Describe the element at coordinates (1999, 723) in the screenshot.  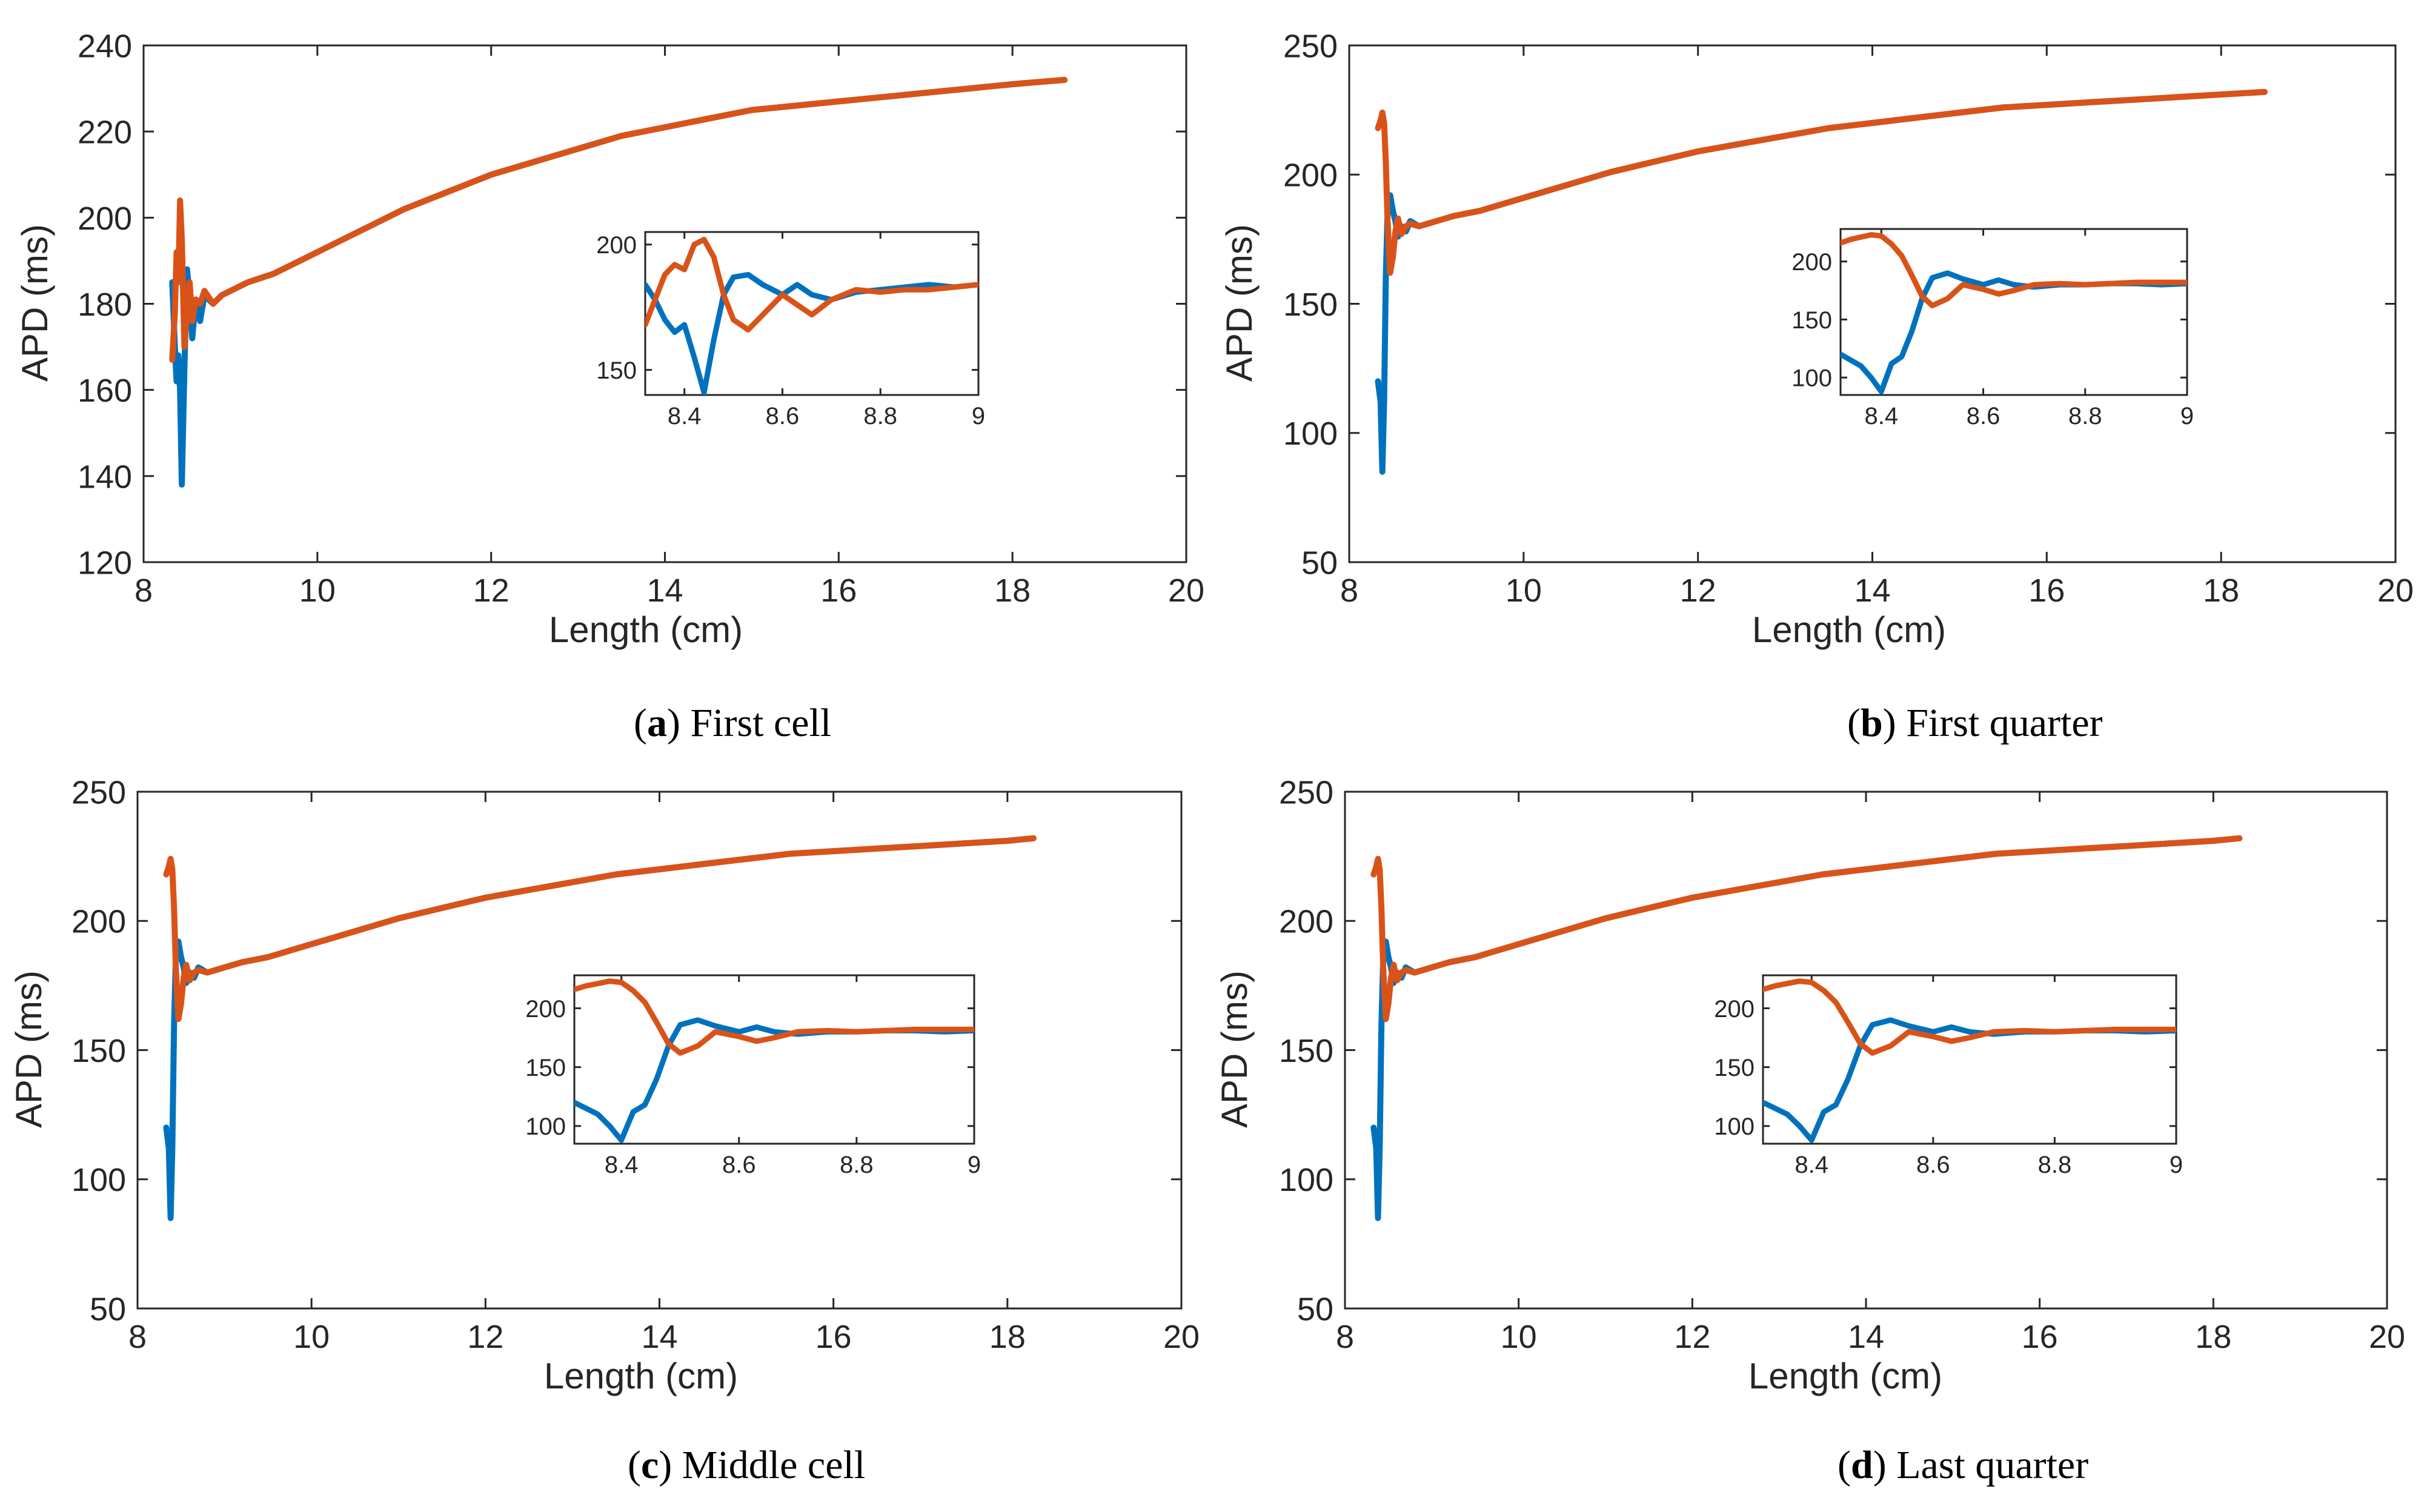
I see `panel-b-caption-text: First quarter` at that location.